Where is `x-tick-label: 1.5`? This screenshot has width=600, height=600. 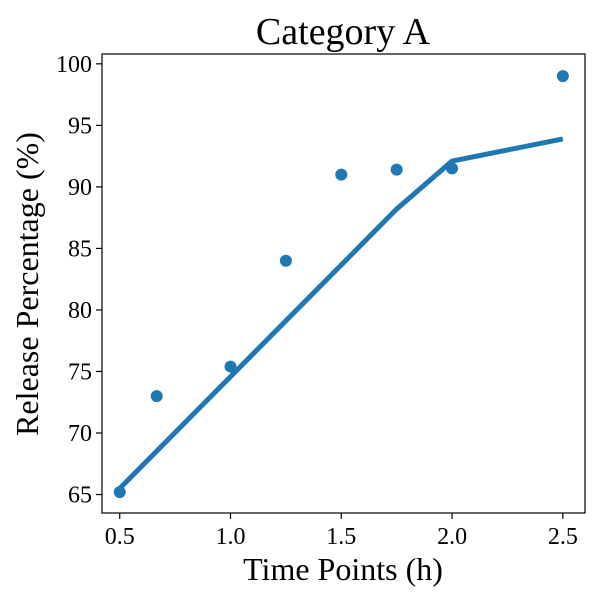 x-tick-label: 1.5 is located at coordinates (341, 537).